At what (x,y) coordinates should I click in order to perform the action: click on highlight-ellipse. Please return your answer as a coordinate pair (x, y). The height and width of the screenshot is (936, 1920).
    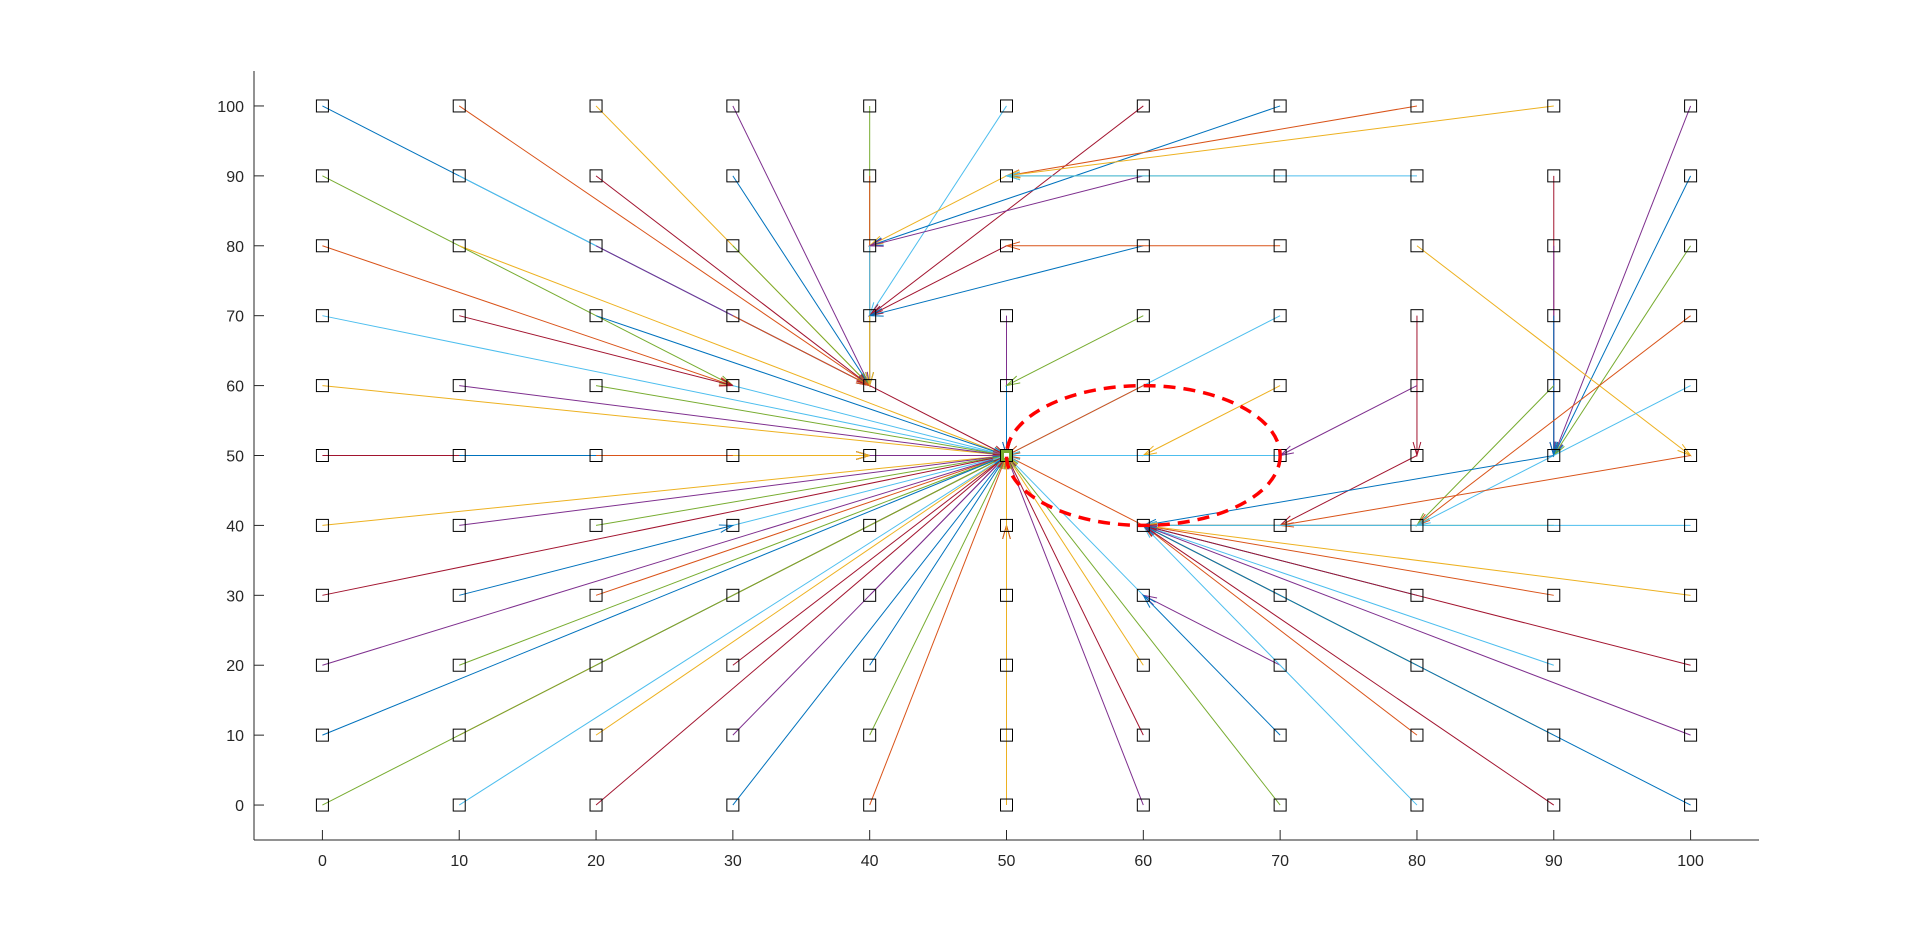
    Looking at the image, I should click on (1143, 455).